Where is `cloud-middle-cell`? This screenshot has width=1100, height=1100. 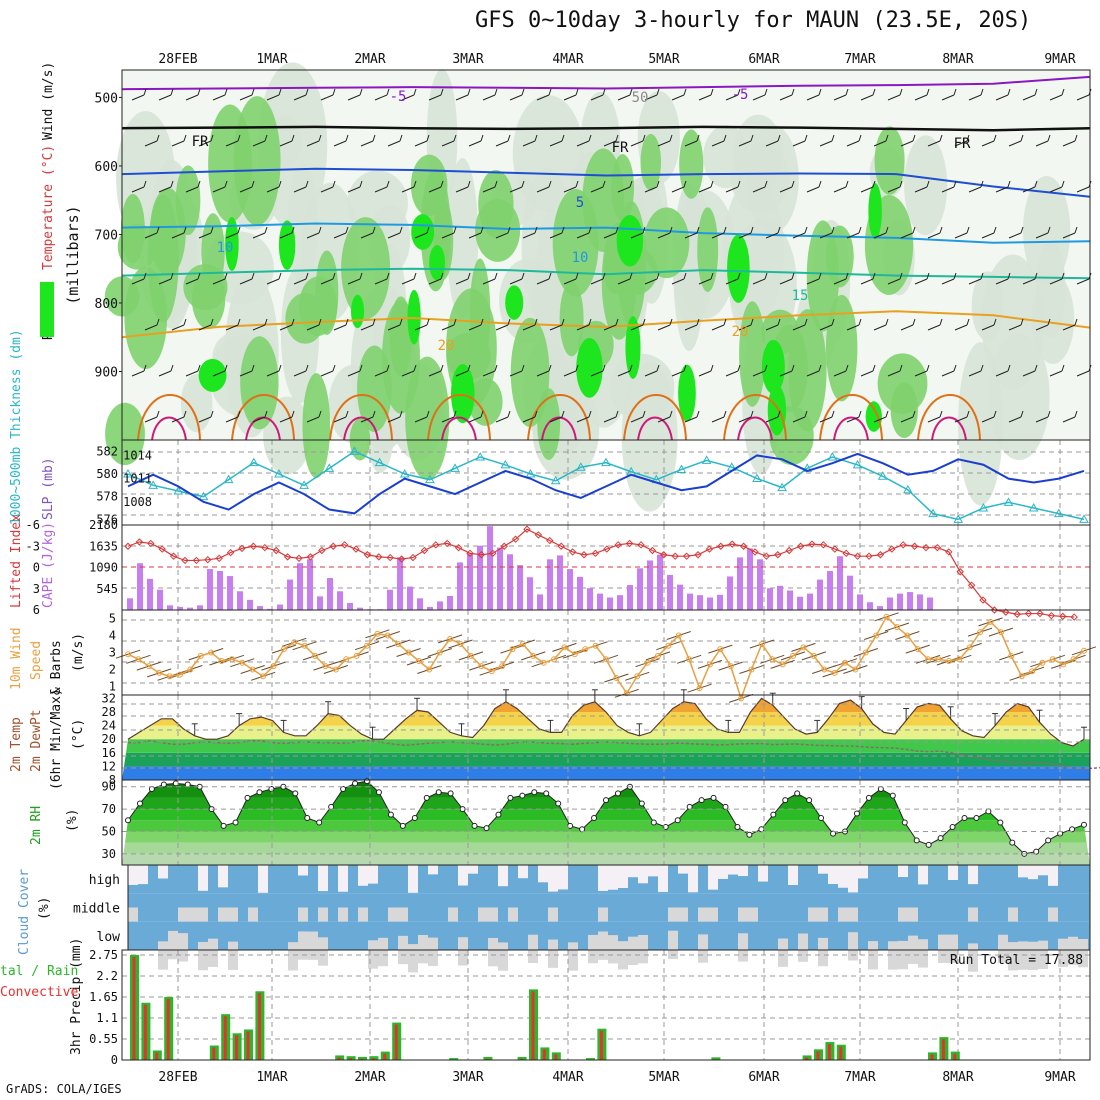 cloud-middle-cell is located at coordinates (743, 914).